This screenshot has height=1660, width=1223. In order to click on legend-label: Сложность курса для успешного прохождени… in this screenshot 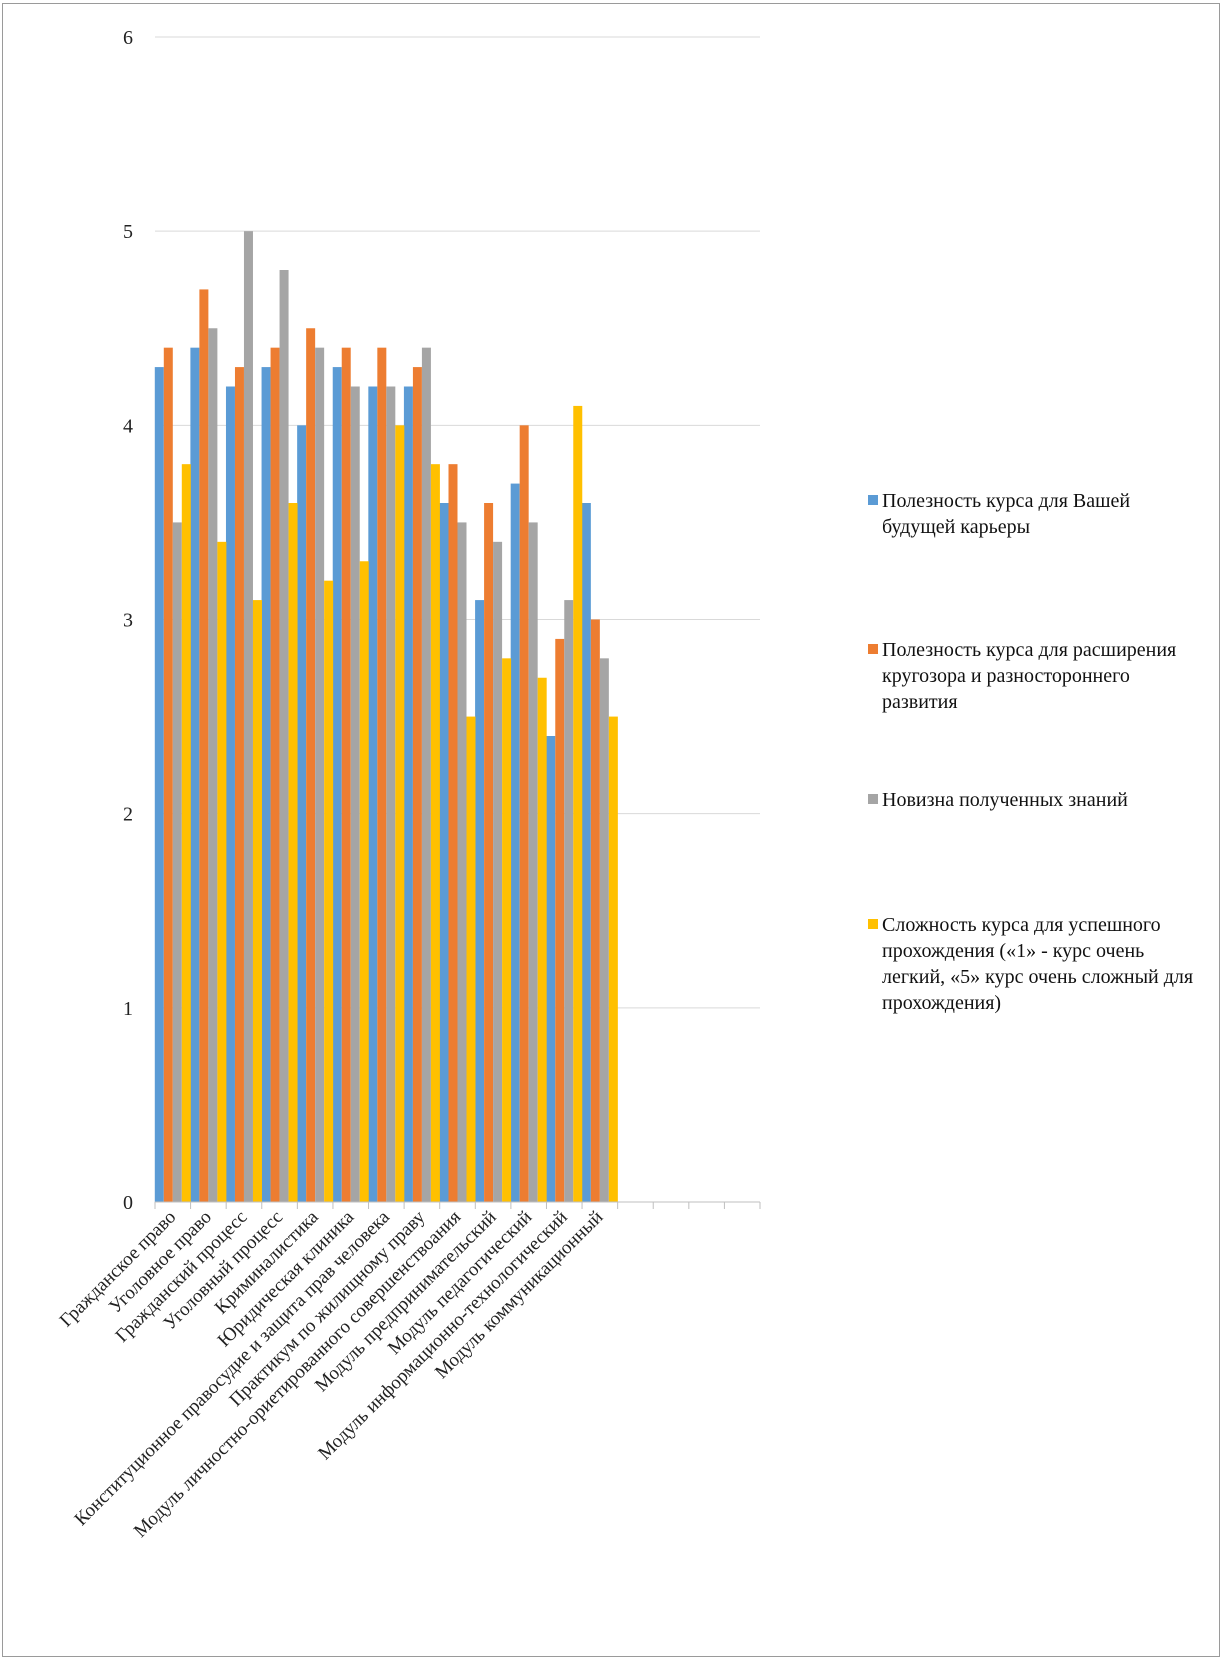, I will do `click(1038, 964)`.